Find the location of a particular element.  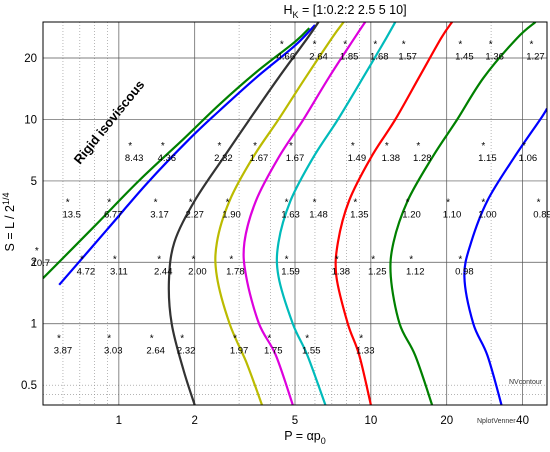

annotation-nvcontour: NVcontour is located at coordinates (526, 382).